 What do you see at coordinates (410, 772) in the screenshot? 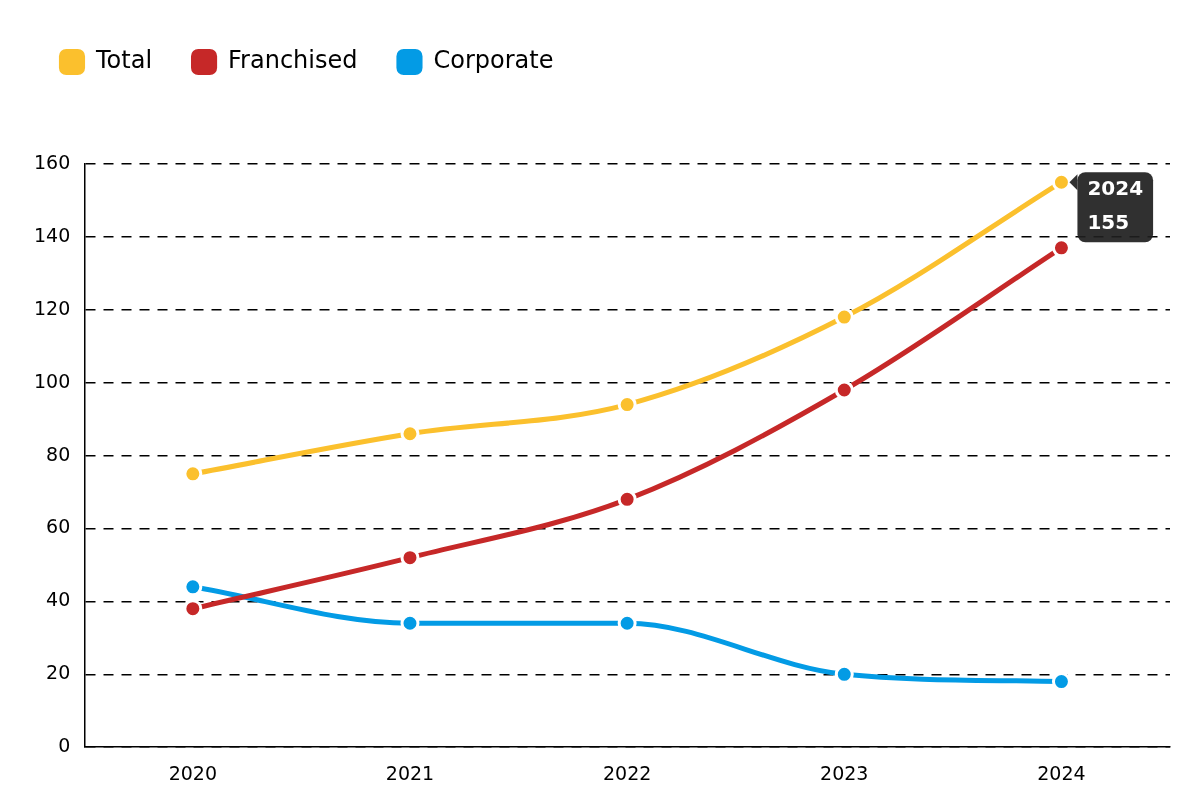
I see `x-tick-label: 2021` at bounding box center [410, 772].